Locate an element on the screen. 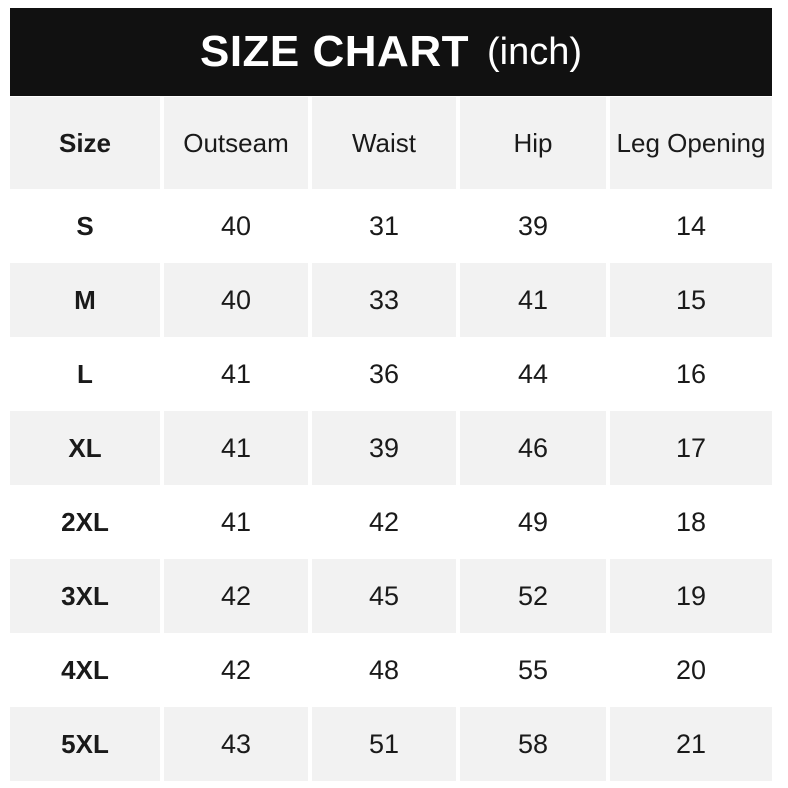  cell-waist: 36 is located at coordinates (386, 374).